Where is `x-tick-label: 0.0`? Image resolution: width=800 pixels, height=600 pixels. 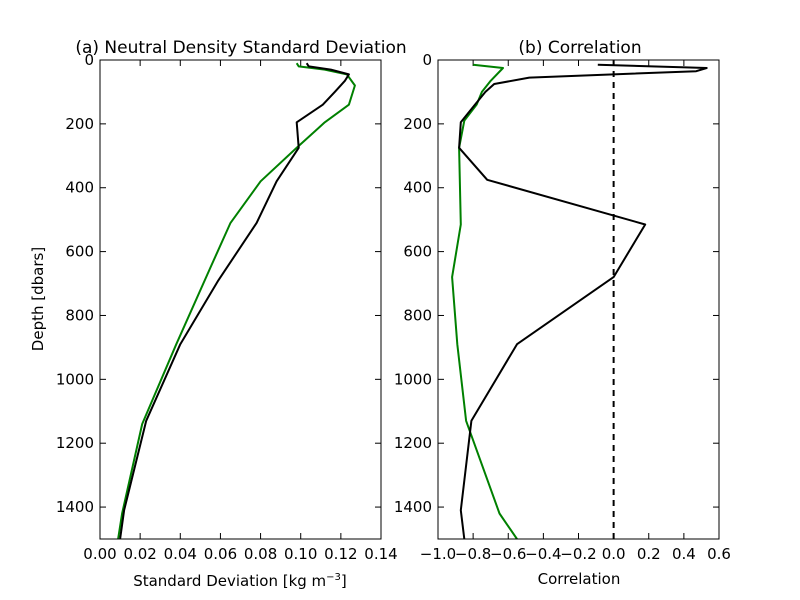 x-tick-label: 0.0 is located at coordinates (614, 554).